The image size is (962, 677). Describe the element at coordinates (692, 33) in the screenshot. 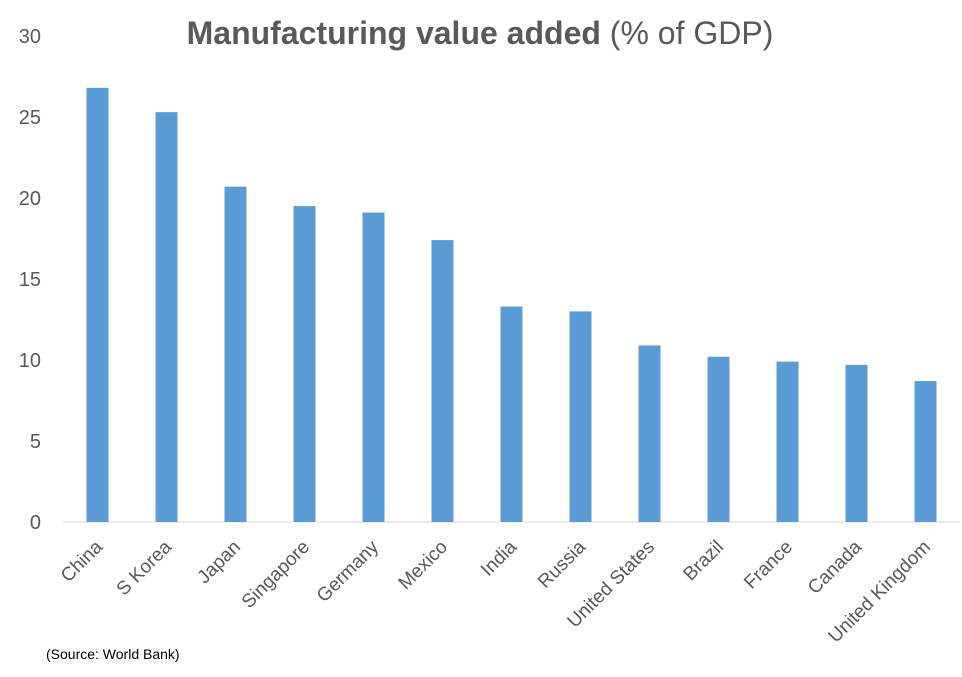

I see `chart-title-unit: (% of GDP)` at that location.